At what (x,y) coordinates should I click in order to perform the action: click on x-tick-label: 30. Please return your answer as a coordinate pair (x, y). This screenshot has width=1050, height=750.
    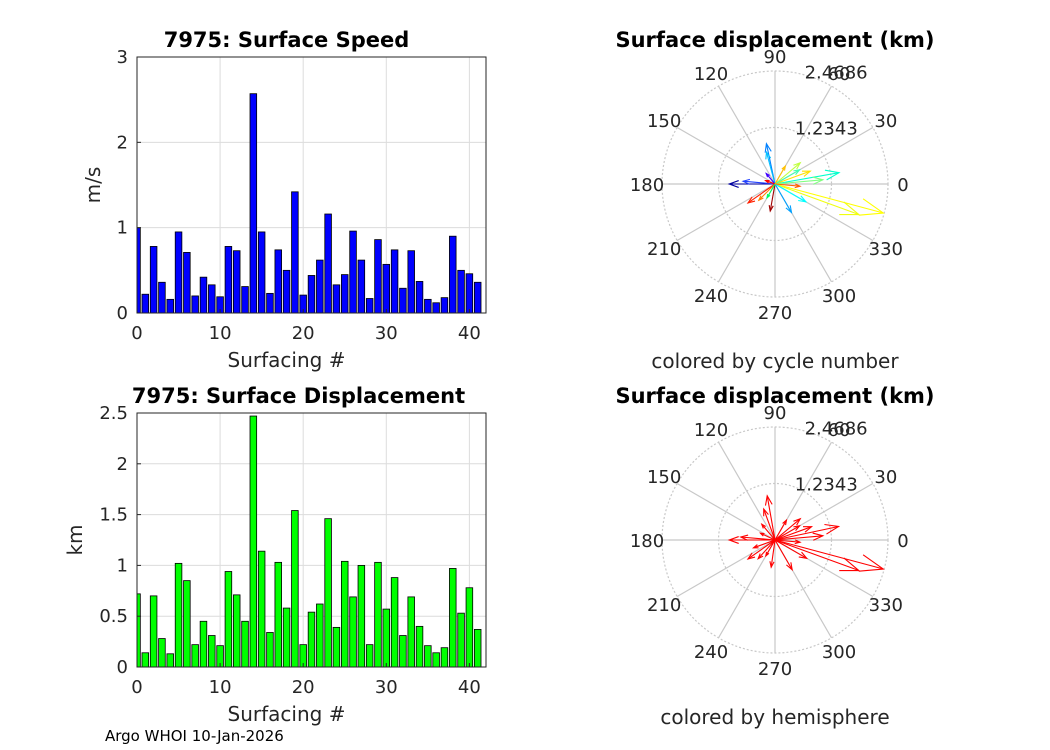
    Looking at the image, I should click on (386, 687).